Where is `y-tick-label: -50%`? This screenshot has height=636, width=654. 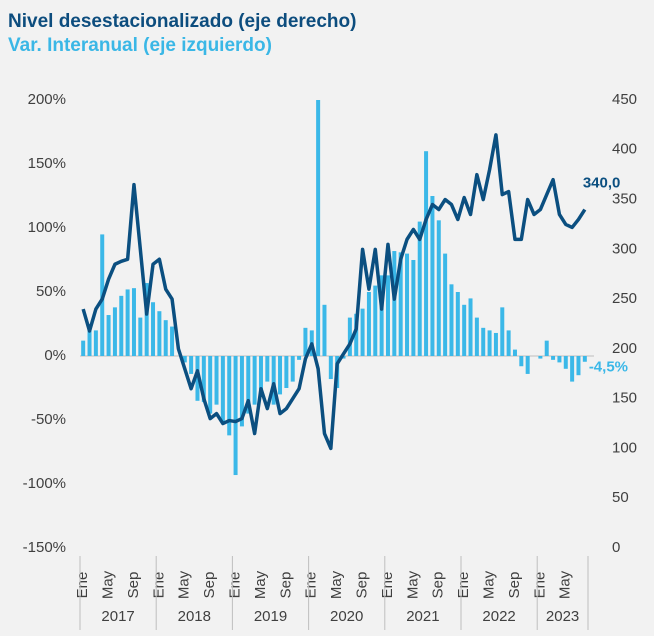
y-tick-label: -50% is located at coordinates (48, 419).